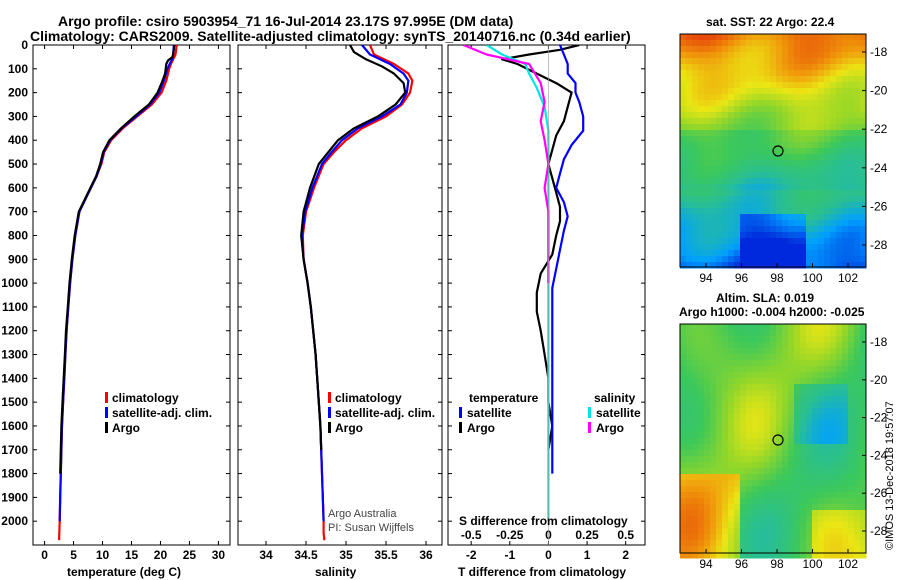 This screenshot has width=900, height=580. What do you see at coordinates (353, 247) in the screenshot?
I see `series-line-argo` at bounding box center [353, 247].